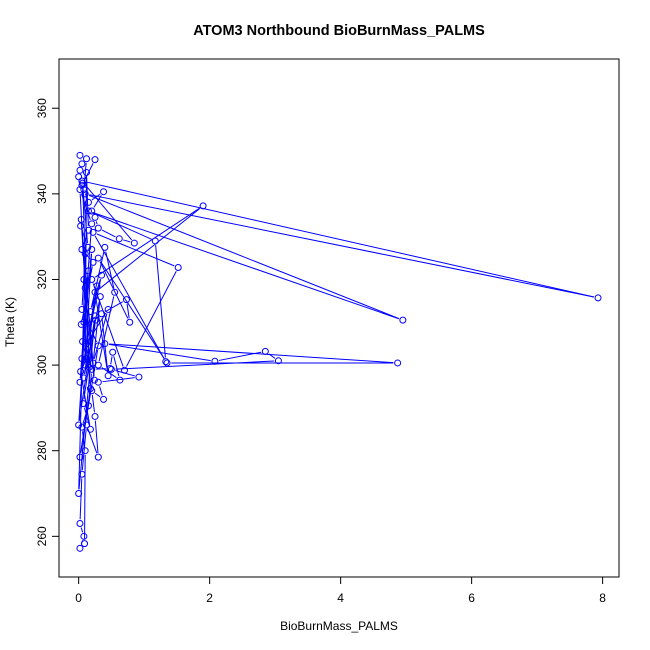  What do you see at coordinates (42, 365) in the screenshot?
I see `y-tick-label: 300` at bounding box center [42, 365].